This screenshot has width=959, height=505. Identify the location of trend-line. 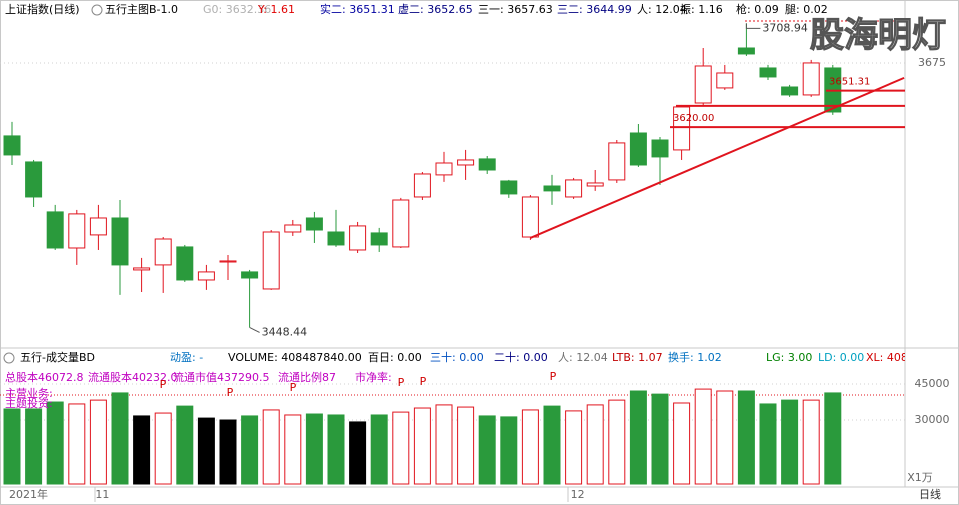
(717, 157).